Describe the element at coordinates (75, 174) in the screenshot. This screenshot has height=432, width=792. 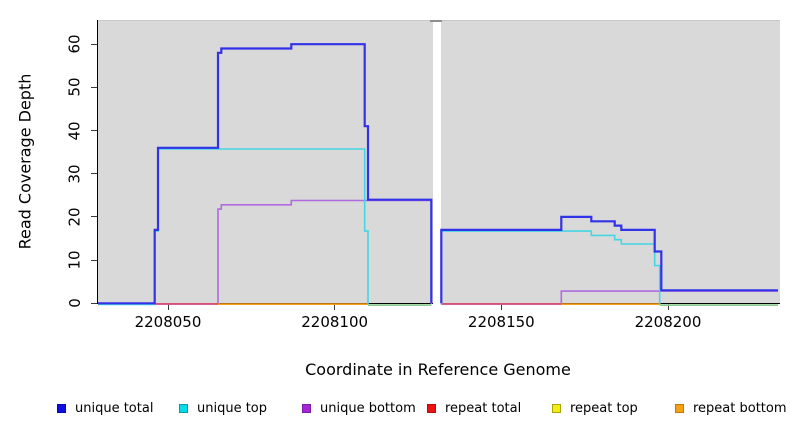
I see `y-tick-label: 30` at that location.